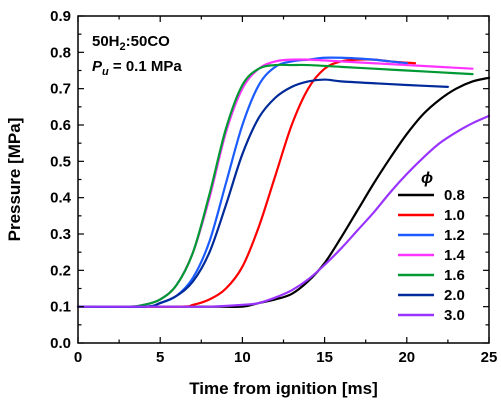 Image resolution: width=501 pixels, height=402 pixels. I want to click on y-tick-label: 0.8, so click(60, 52).